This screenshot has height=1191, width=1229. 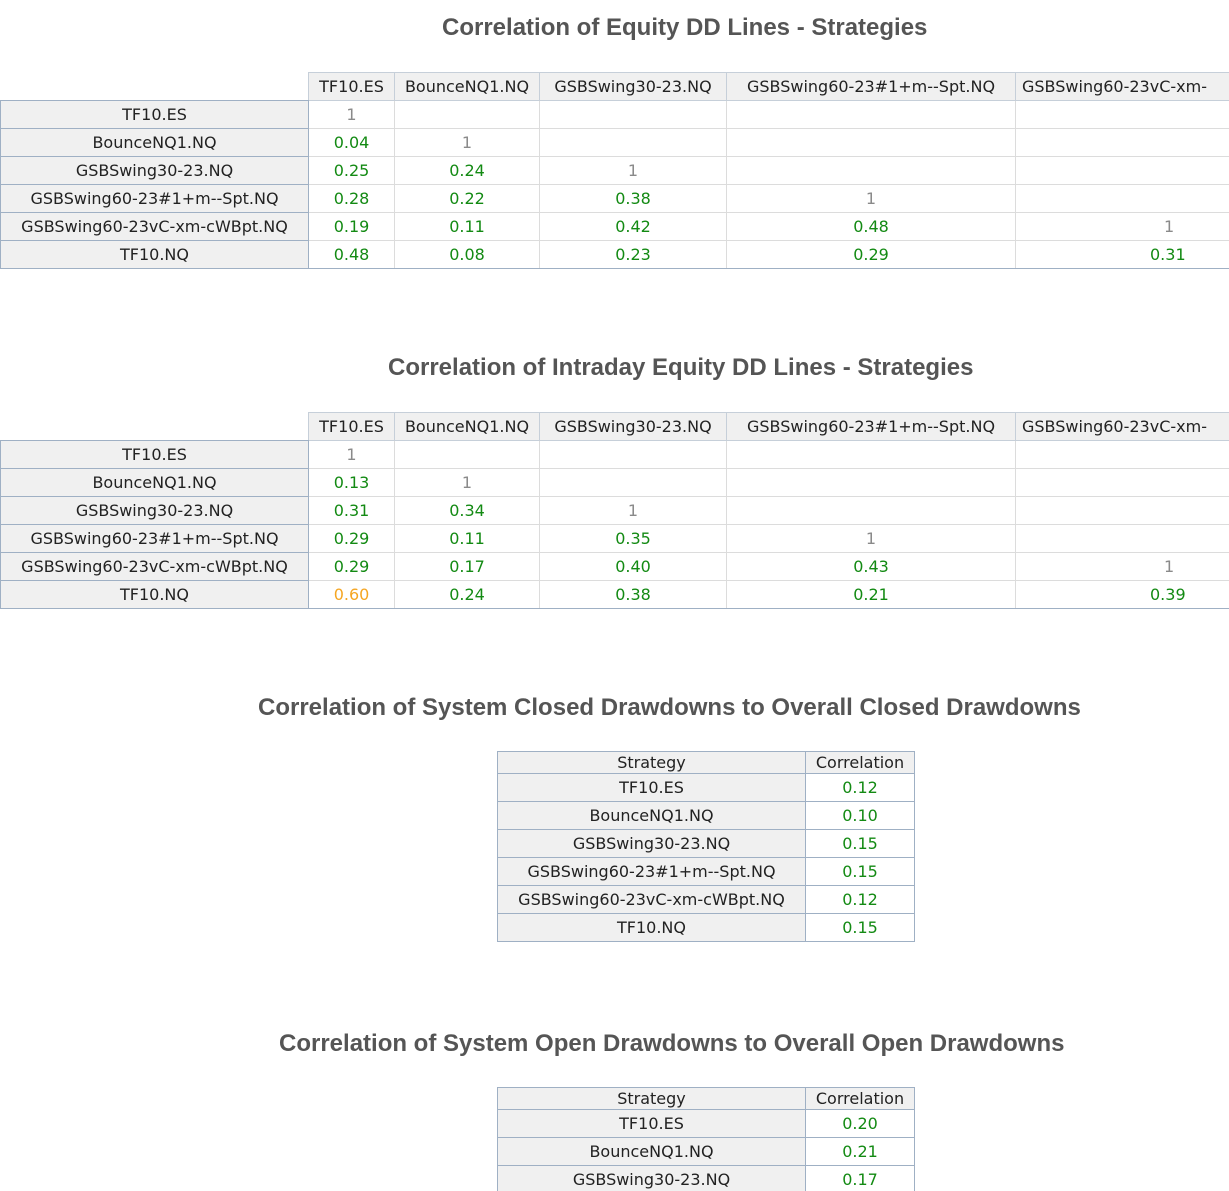 I want to click on strategy-name: GSBSwing60-23#1+m--Spt.NQ, so click(x=651, y=871).